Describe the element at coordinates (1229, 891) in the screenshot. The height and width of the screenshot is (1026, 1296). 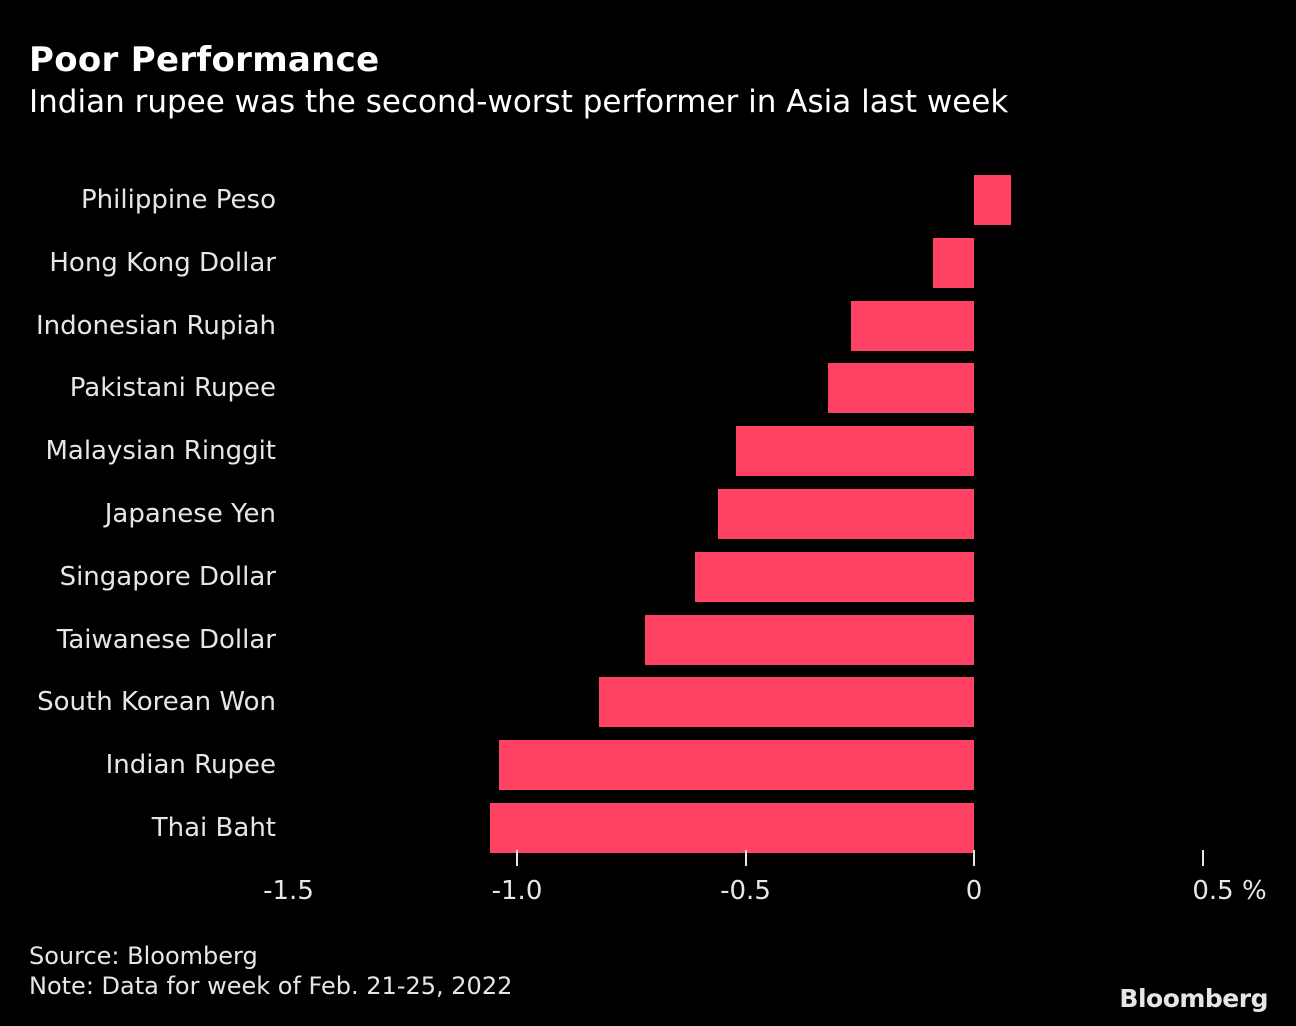
I see `axis-tick-label: 0.5 %` at that location.